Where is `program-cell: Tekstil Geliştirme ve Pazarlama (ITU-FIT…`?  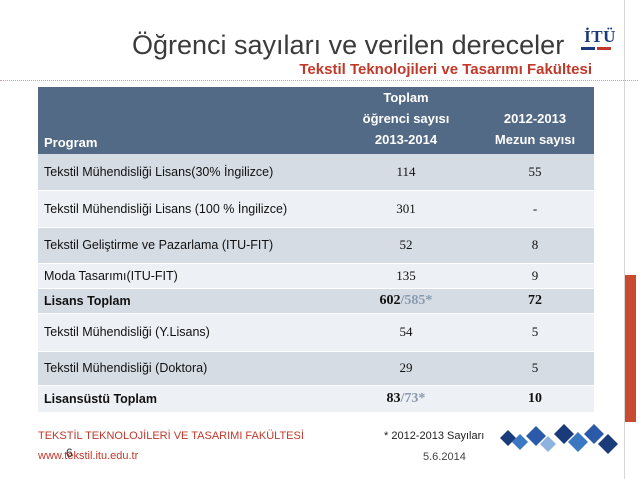
program-cell: Tekstil Geliştirme ve Pazarlama (ITU-FIT… is located at coordinates (187, 245).